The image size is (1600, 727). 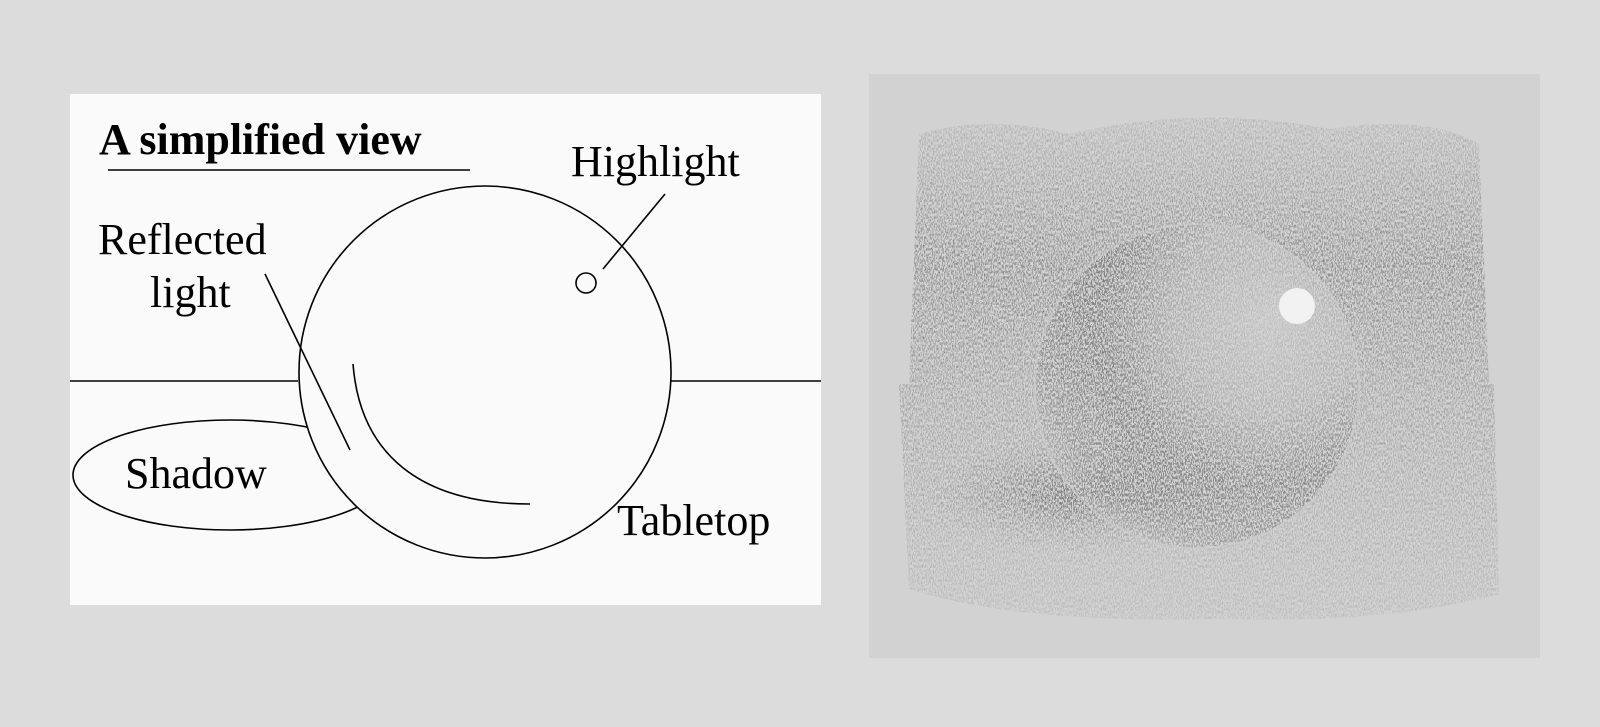 I want to click on reflected-light-pointer, so click(x=307, y=362).